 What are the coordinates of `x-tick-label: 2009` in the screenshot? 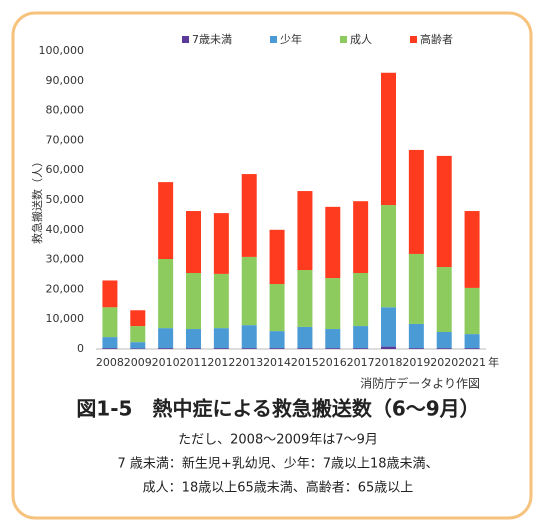 It's located at (138, 362).